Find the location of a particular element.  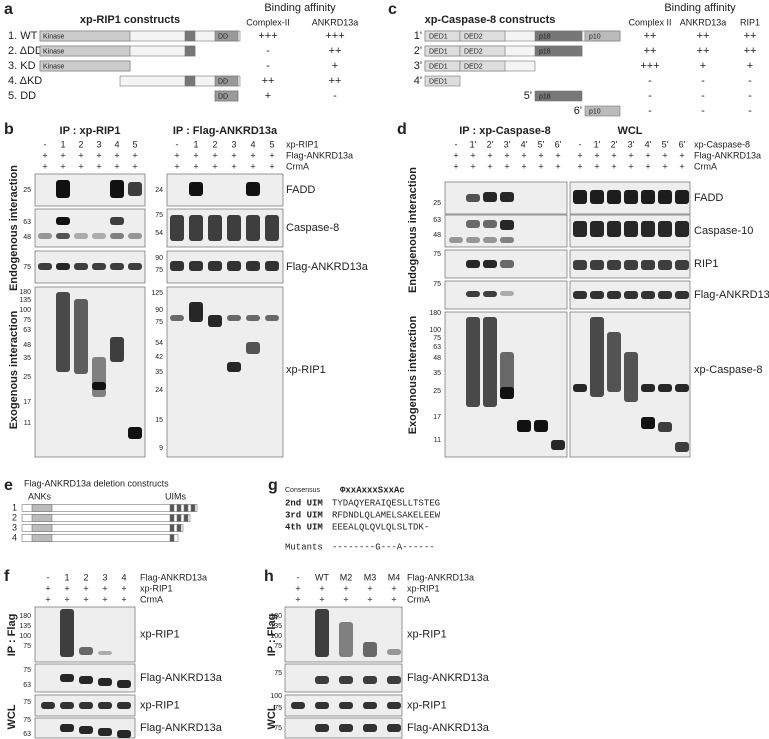

mw-marker: 17 is located at coordinates (27, 402).